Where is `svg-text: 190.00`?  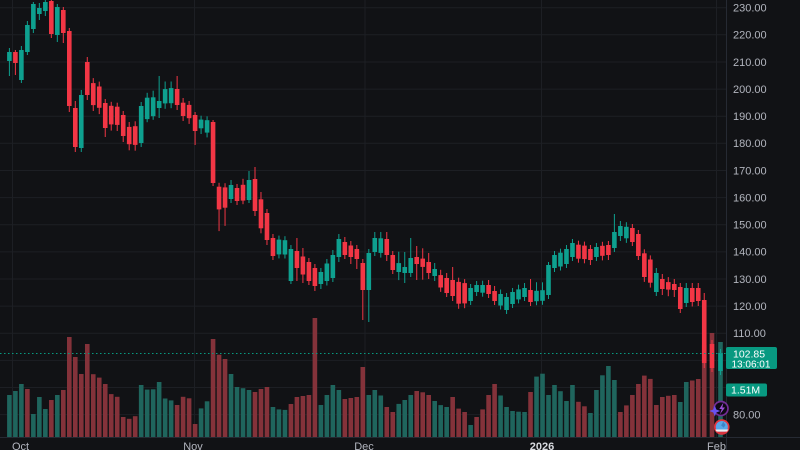 svg-text: 190.00 is located at coordinates (750, 117).